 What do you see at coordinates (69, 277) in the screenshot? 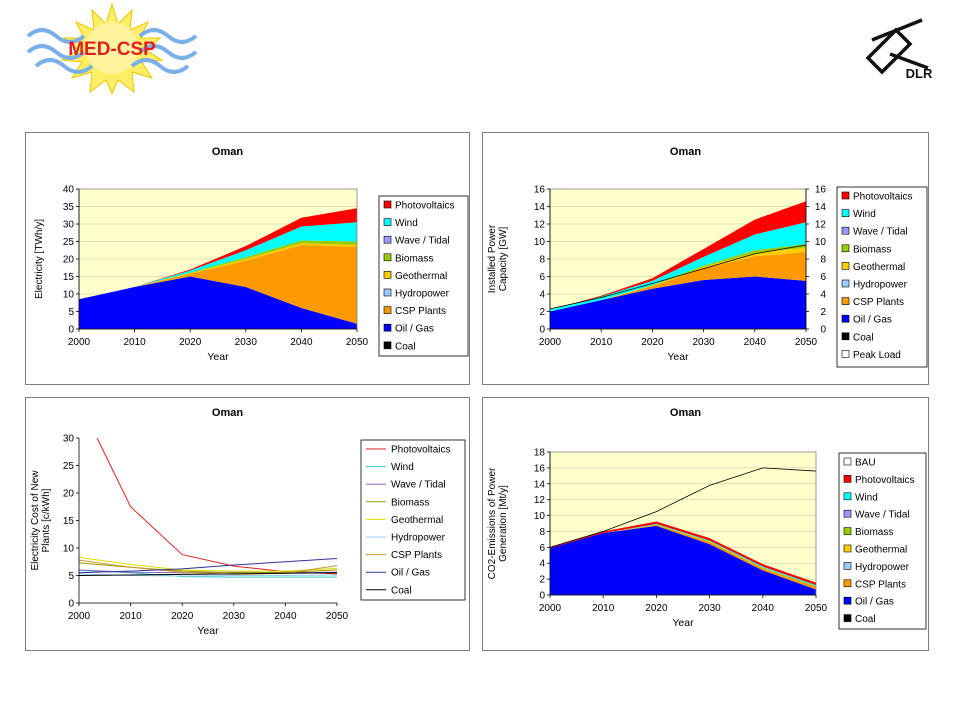
I see `y-tick-label: 15` at bounding box center [69, 277].